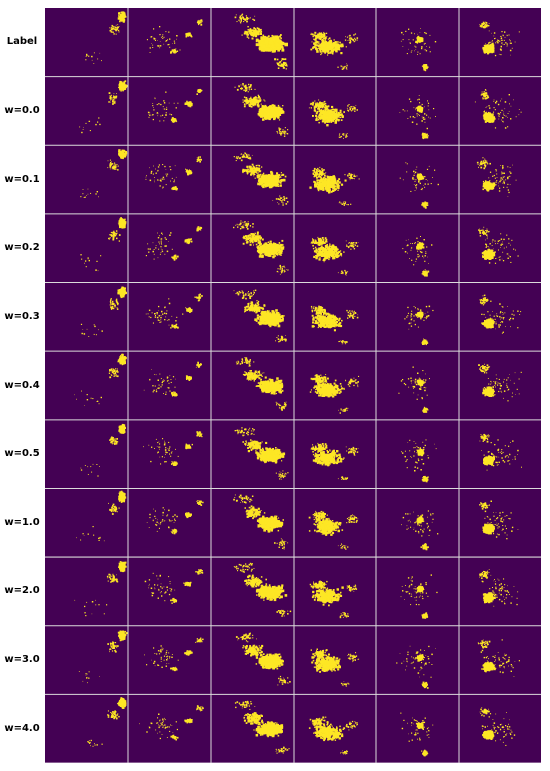 The image size is (550, 771). What do you see at coordinates (22, 317) in the screenshot?
I see `row-label: w=0.3` at bounding box center [22, 317].